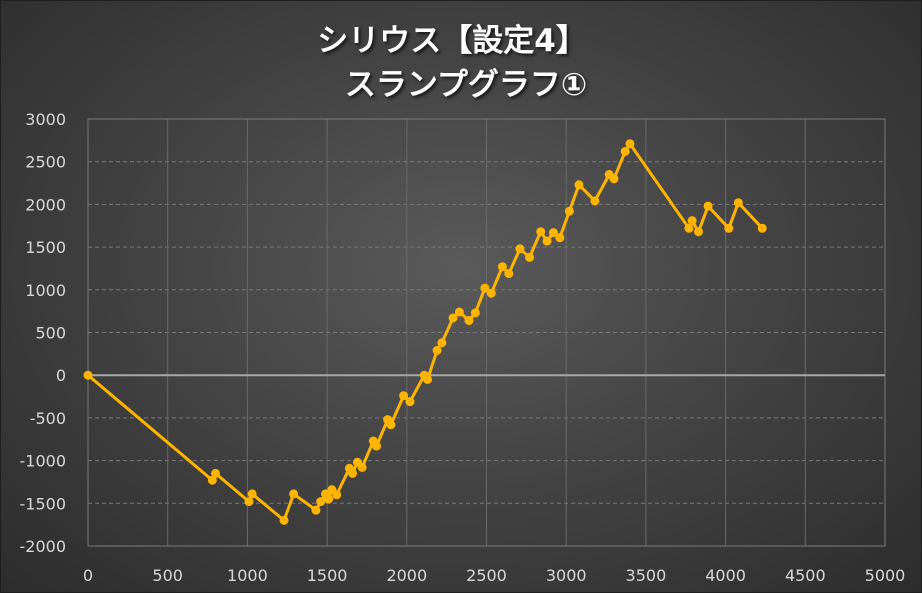 This screenshot has width=922, height=594. Describe the element at coordinates (45, 290) in the screenshot. I see `y-tick-label: 1000` at that location.